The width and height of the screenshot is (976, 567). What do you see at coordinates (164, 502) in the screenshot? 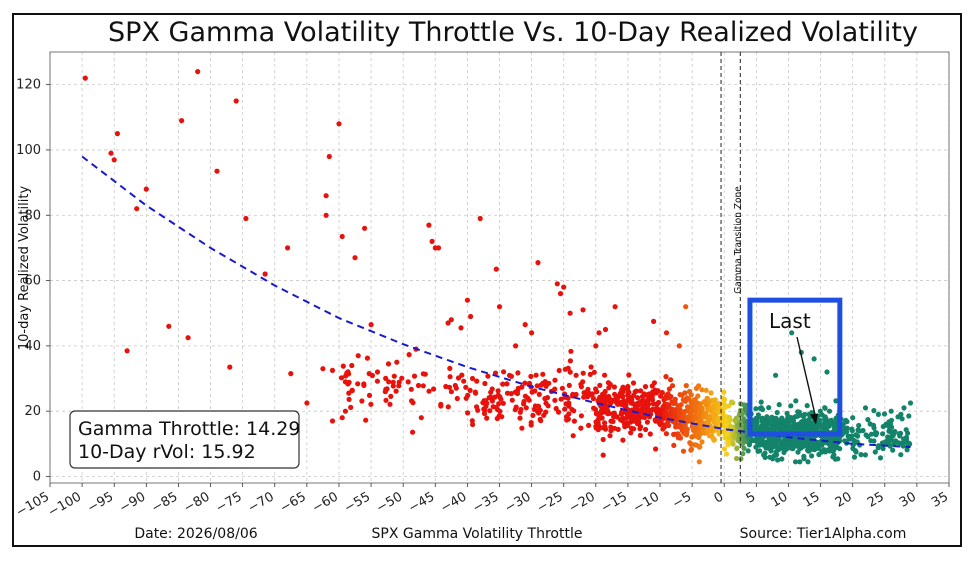
I see `x-tick-label: −85` at bounding box center [164, 502].